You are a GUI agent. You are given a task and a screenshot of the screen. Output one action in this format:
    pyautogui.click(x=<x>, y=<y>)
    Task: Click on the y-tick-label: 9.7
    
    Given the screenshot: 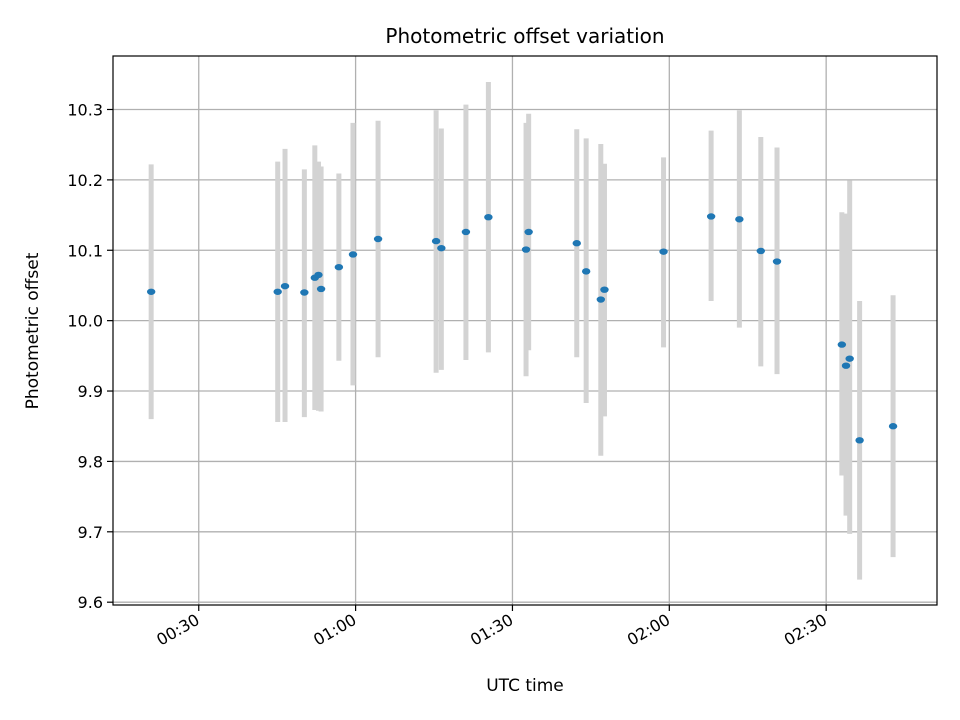 What is the action you would take?
    pyautogui.click(x=90, y=532)
    